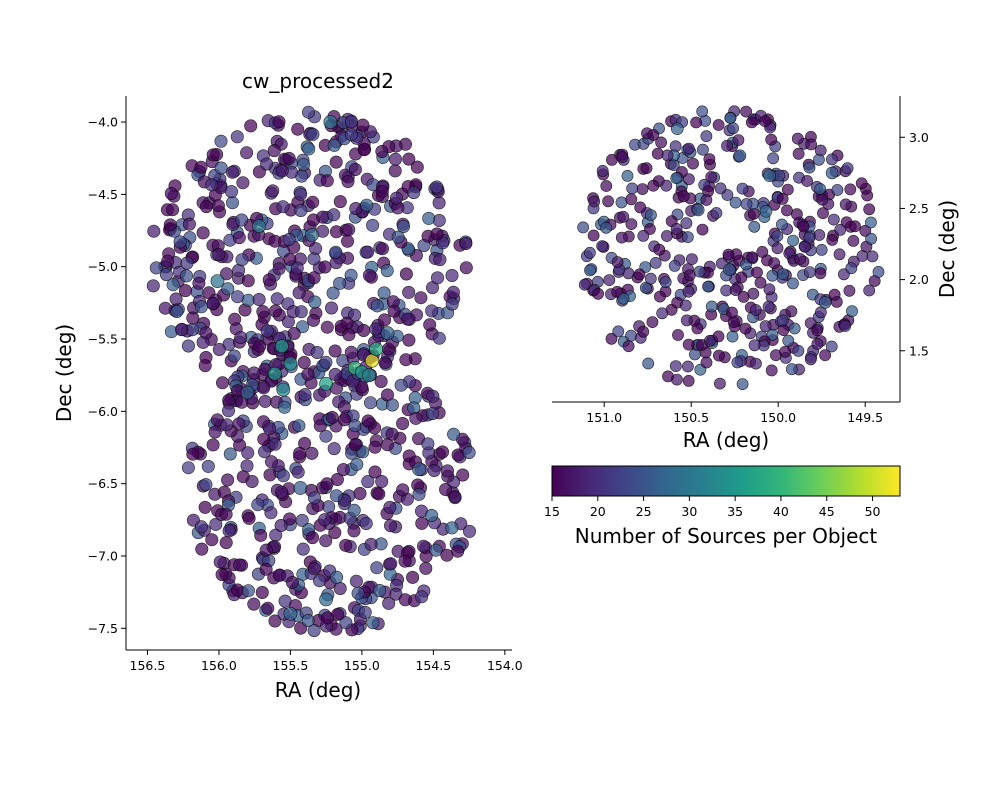  I want to click on colorbar-tick-label: 30, so click(689, 511).